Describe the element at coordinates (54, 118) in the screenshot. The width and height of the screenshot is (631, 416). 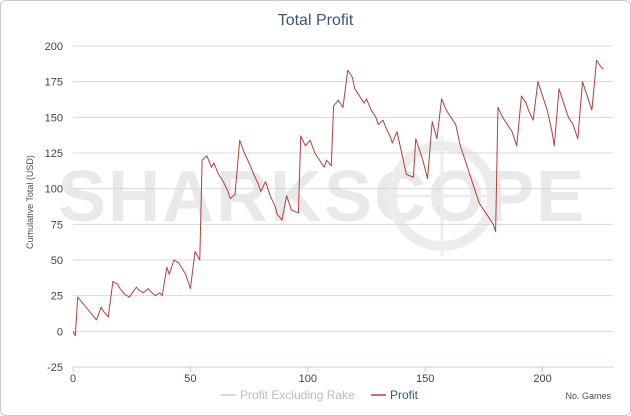
I see `y-tick-label: 150` at that location.